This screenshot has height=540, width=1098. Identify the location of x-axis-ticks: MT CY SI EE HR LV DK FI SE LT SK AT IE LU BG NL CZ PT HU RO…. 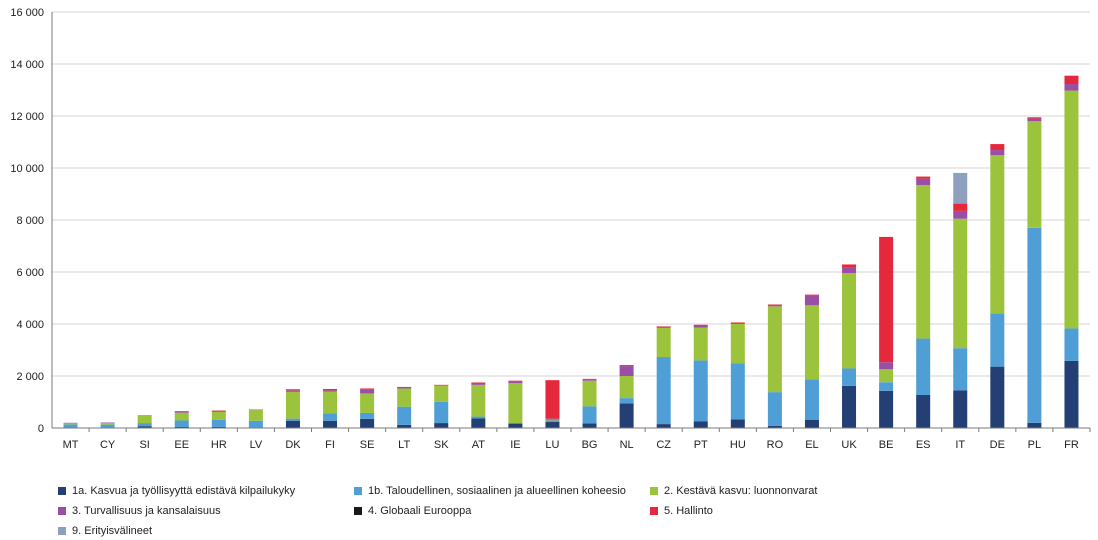
(576, 439).